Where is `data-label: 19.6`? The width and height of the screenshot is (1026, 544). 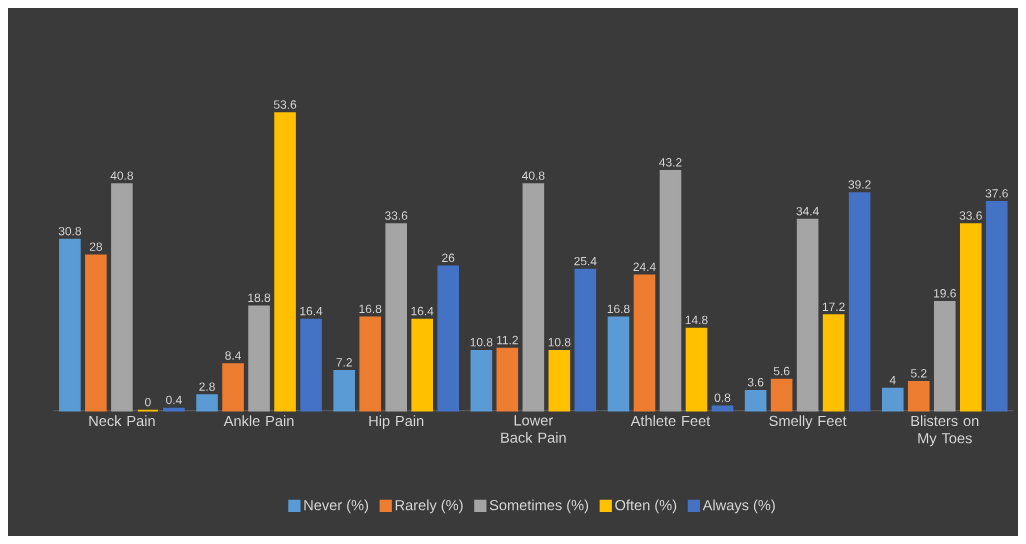
data-label: 19.6 is located at coordinates (945, 293).